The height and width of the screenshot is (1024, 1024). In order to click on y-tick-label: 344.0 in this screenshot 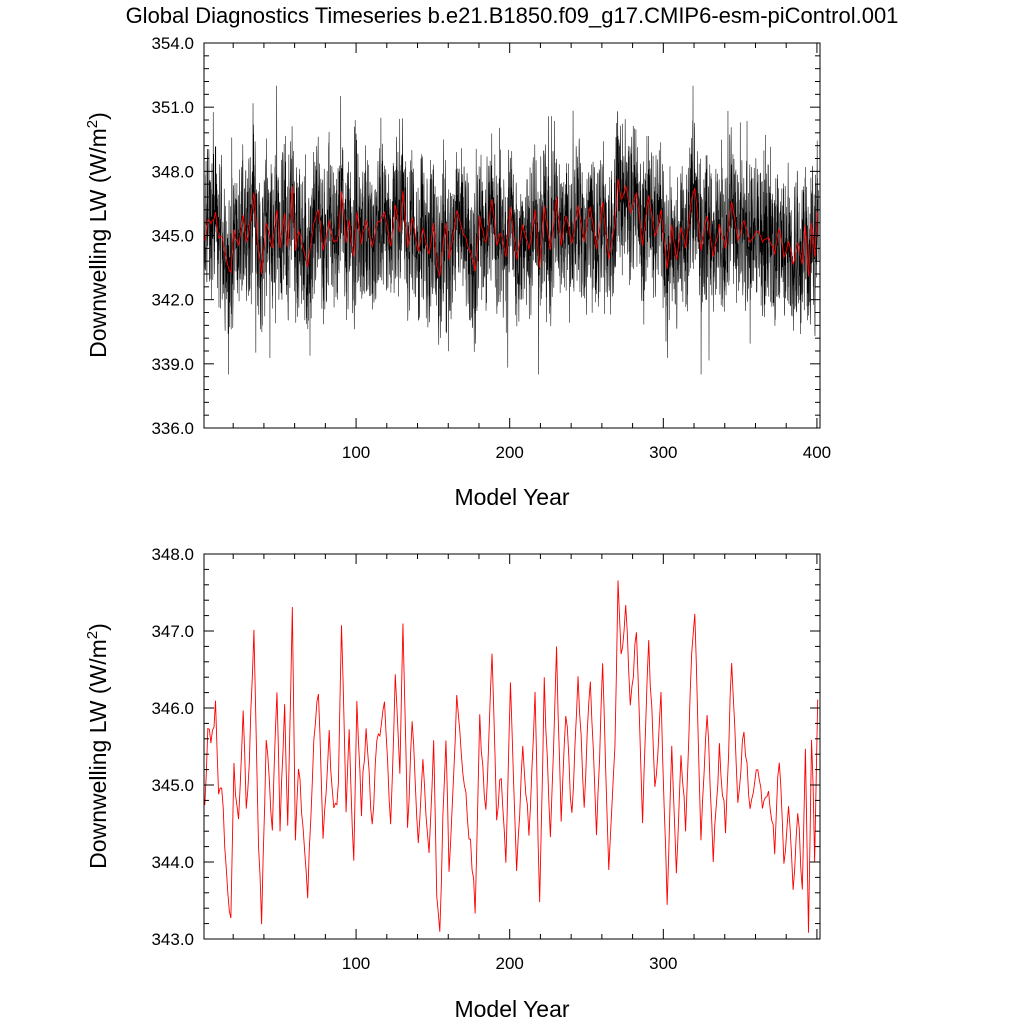, I will do `click(172, 862)`.